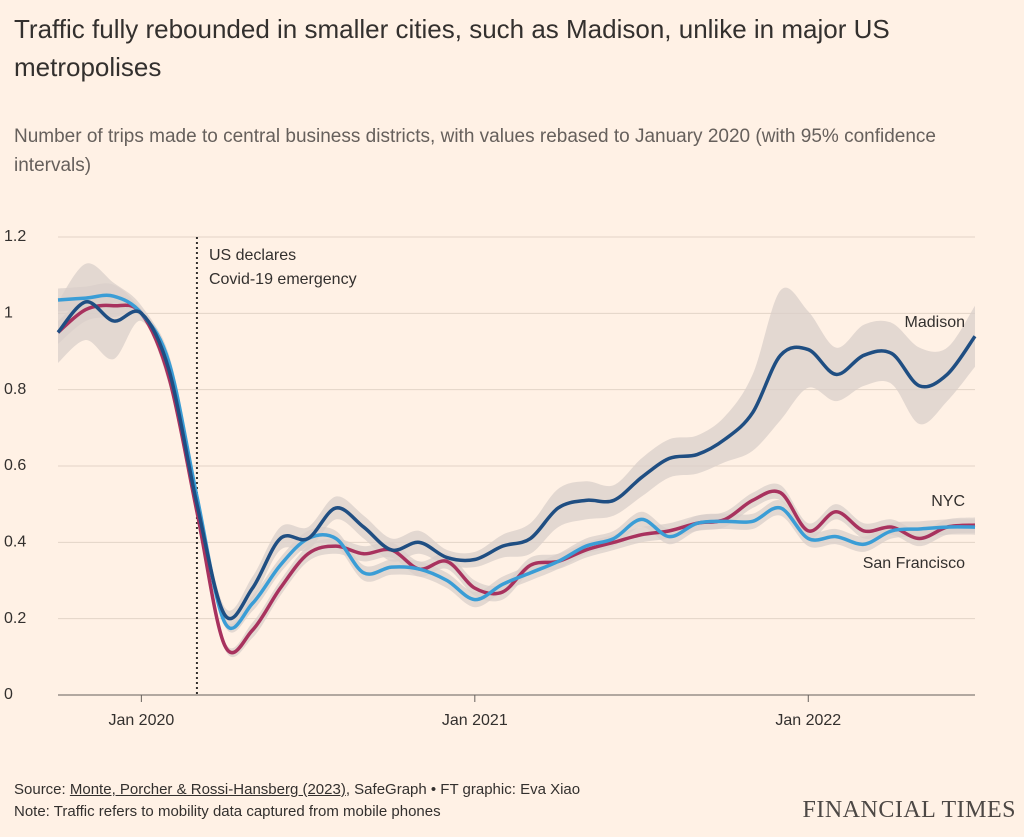 The height and width of the screenshot is (837, 1024). Describe the element at coordinates (808, 720) in the screenshot. I see `x-tick-label: Jan 2022` at that location.